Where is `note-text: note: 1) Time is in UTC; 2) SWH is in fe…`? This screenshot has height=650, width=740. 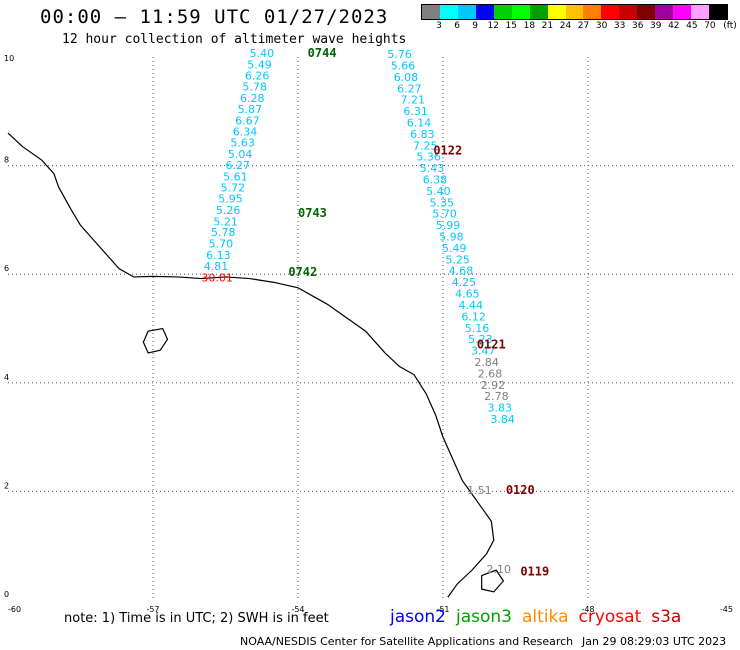 note-text: note: 1) Time is in UTC; 2) SWH is in fe… is located at coordinates (196, 618).